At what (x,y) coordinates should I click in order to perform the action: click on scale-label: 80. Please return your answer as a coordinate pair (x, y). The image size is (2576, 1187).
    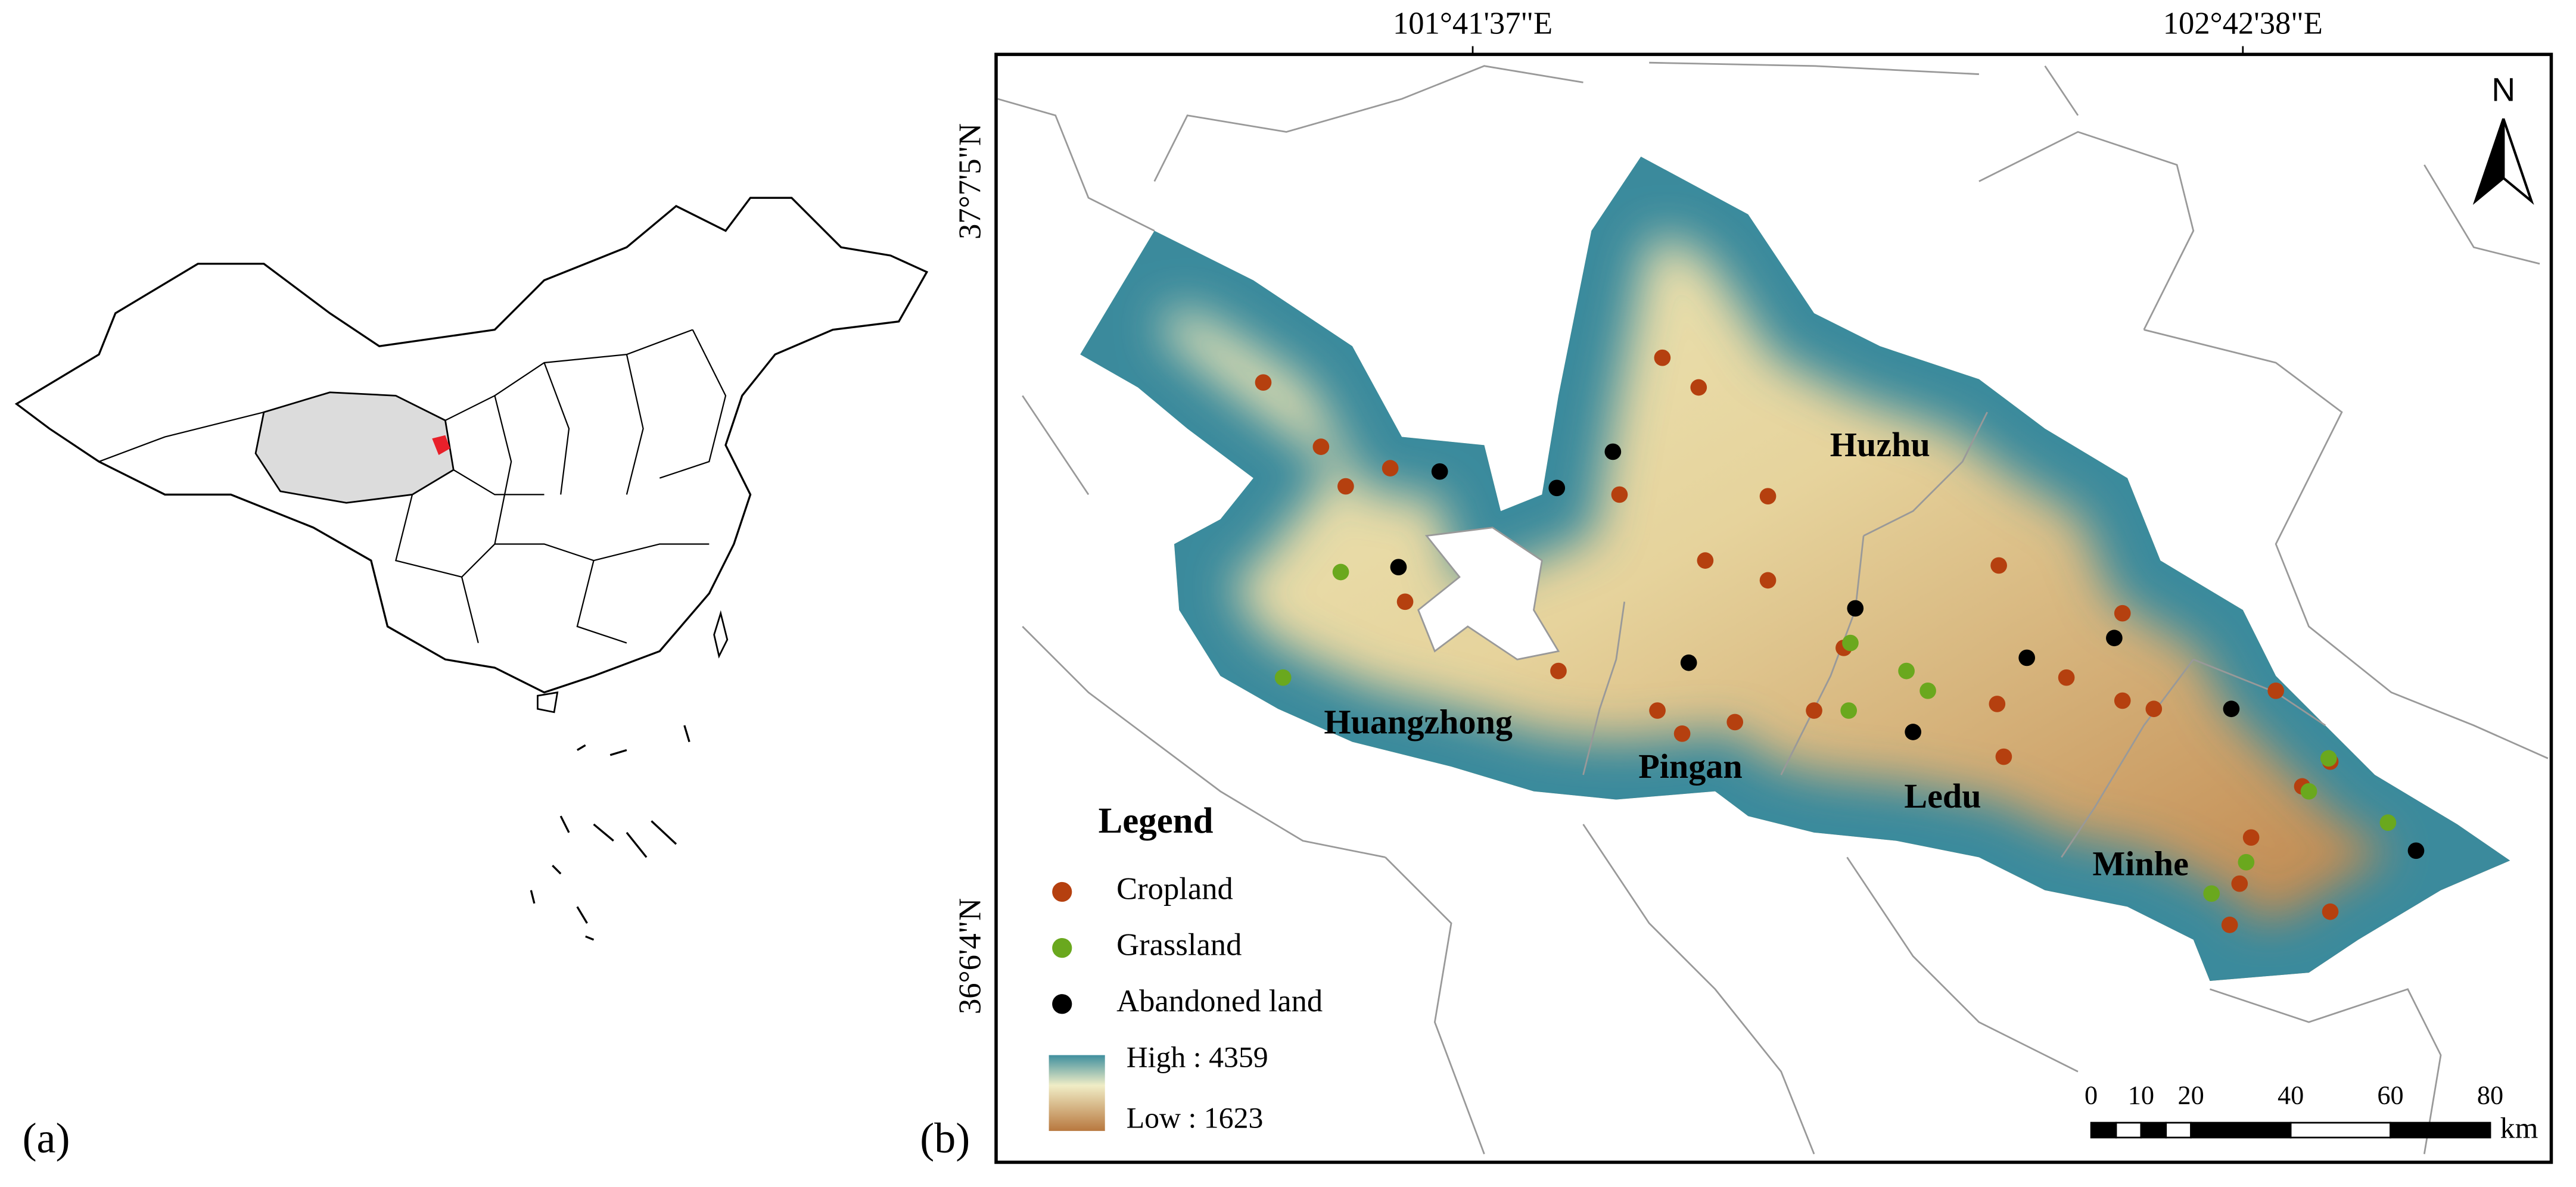
    Looking at the image, I should click on (2490, 1095).